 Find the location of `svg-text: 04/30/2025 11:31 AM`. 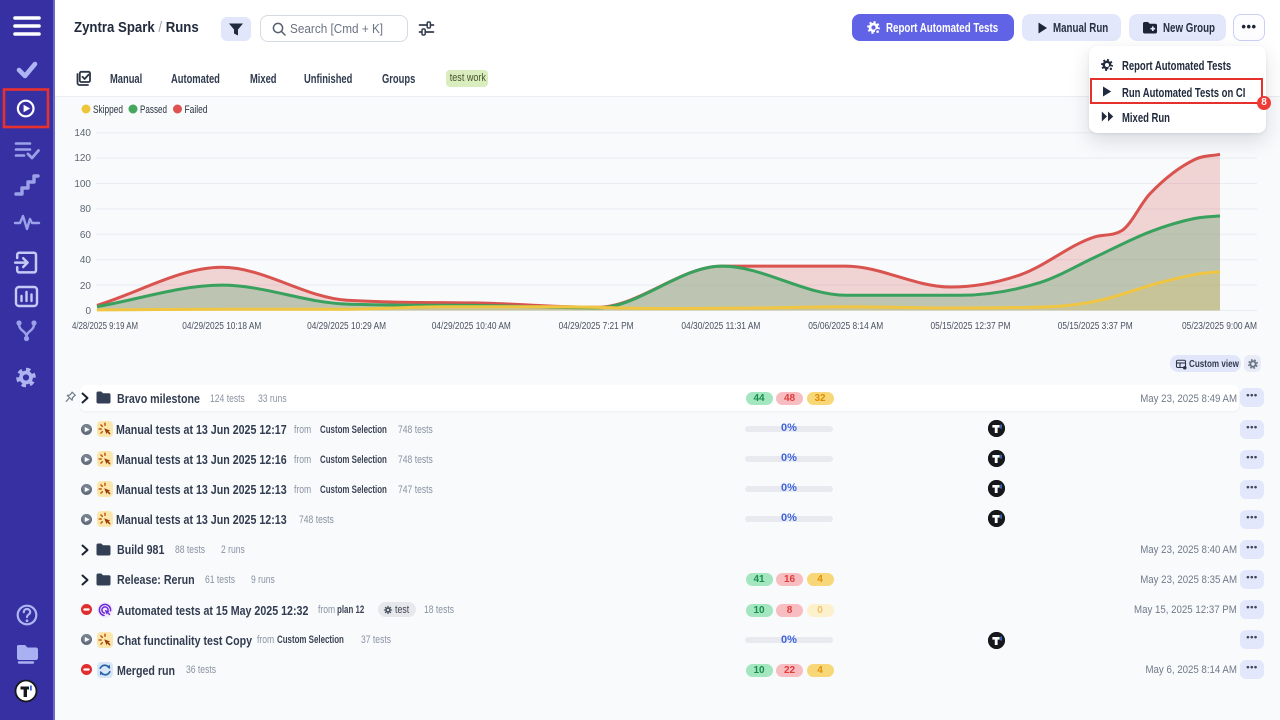

svg-text: 04/30/2025 11:31 AM is located at coordinates (720, 326).